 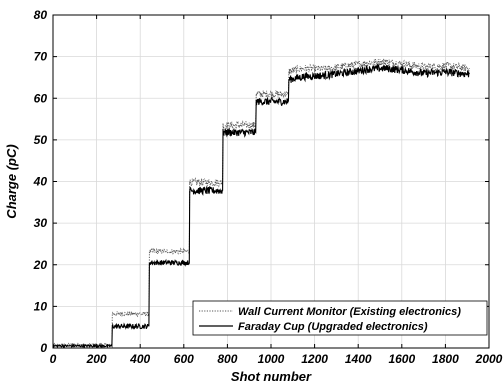 What do you see at coordinates (41, 98) in the screenshot?
I see `y-tick-label: 60` at bounding box center [41, 98].